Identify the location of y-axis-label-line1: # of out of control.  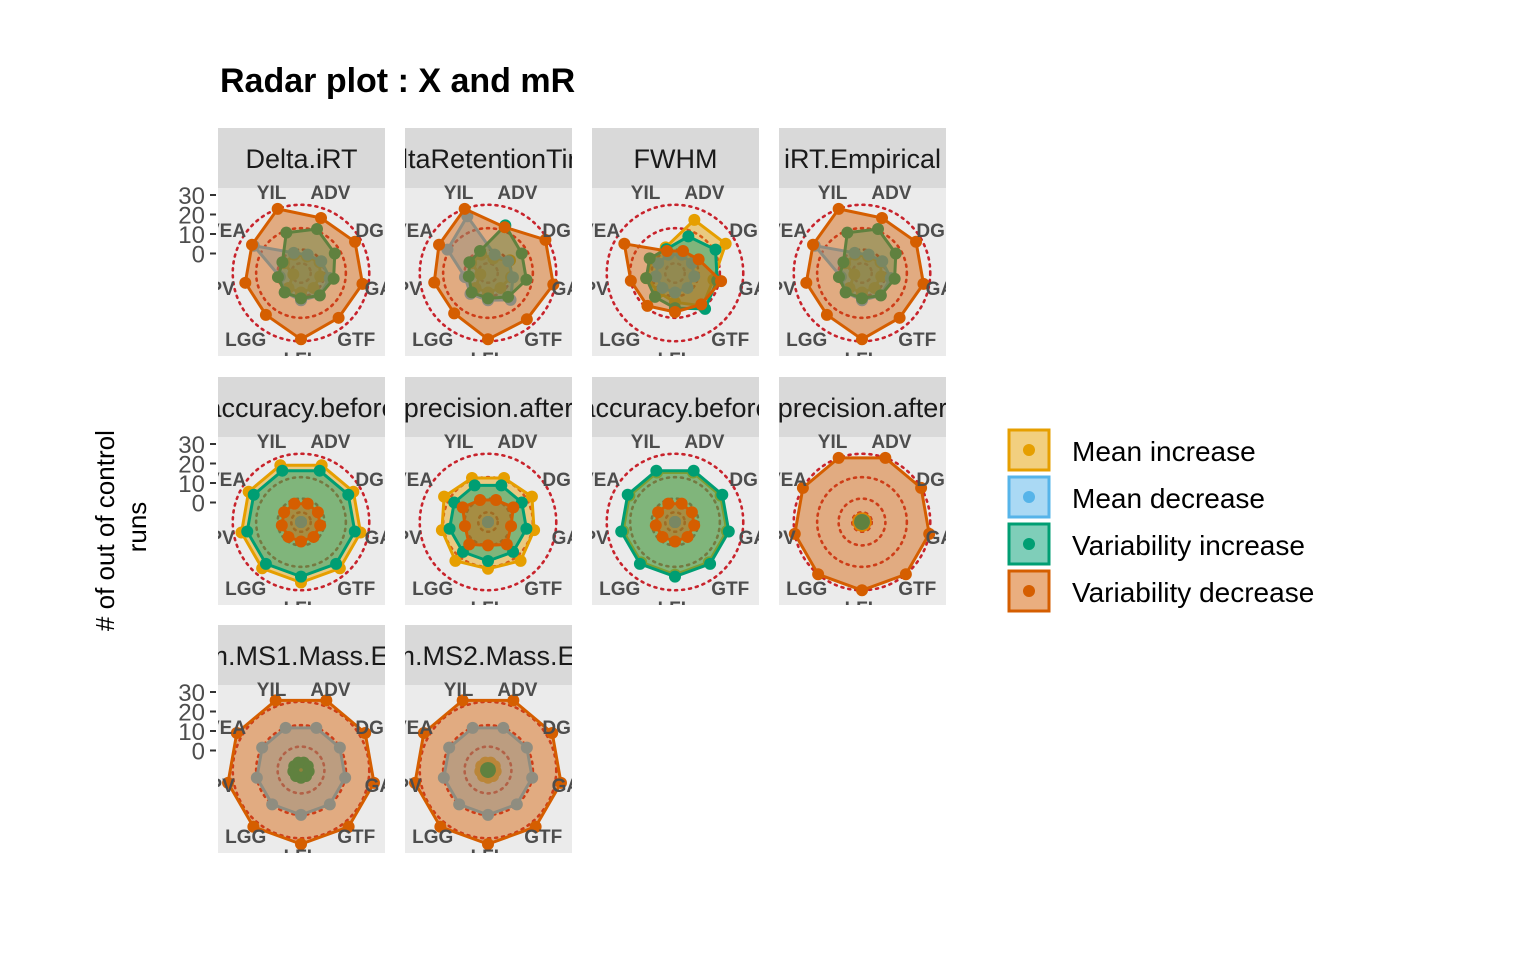
(105, 530).